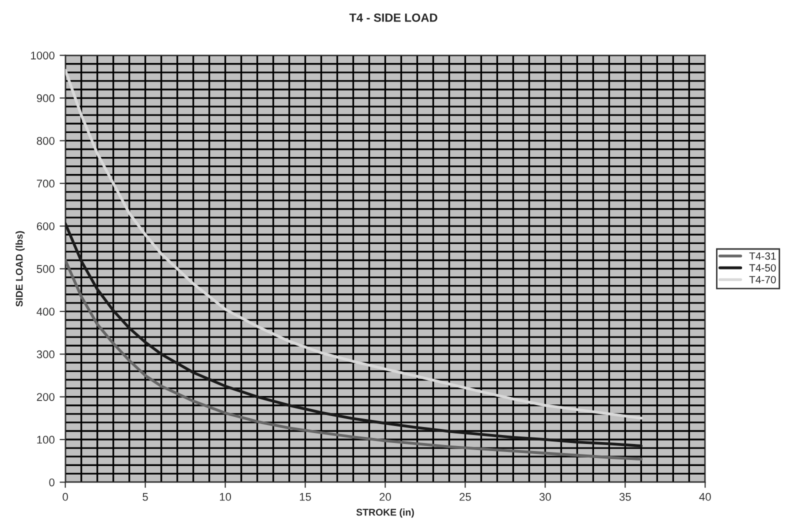 Image resolution: width=787 pixels, height=527 pixels. What do you see at coordinates (762, 280) in the screenshot?
I see `legend-label: T4-70` at bounding box center [762, 280].